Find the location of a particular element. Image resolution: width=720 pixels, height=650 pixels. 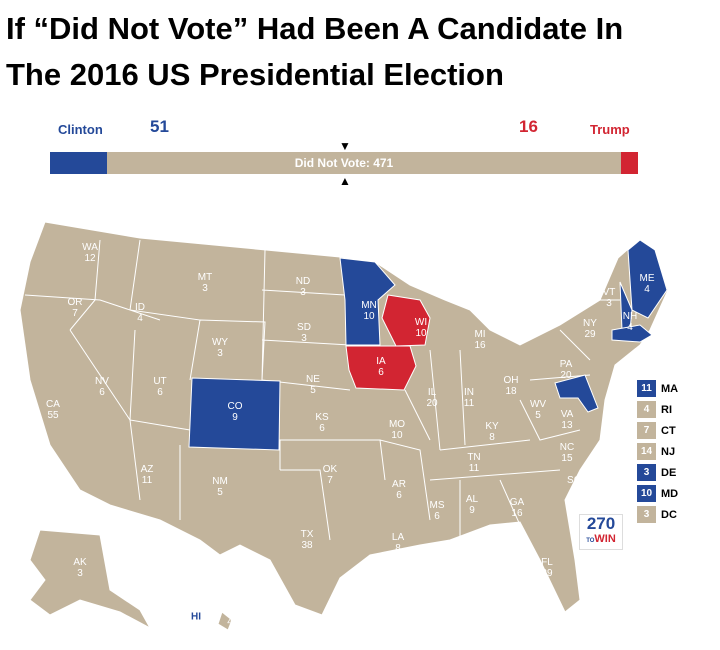

state-label-mn: MN 10 is located at coordinates (369, 311).